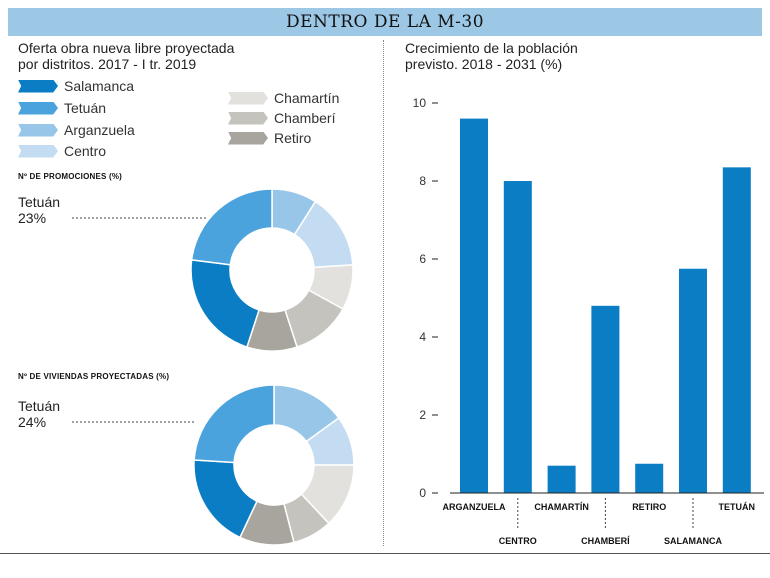  What do you see at coordinates (693, 541) in the screenshot?
I see `x-tick-label-salamanca: SALAMANCA` at bounding box center [693, 541].